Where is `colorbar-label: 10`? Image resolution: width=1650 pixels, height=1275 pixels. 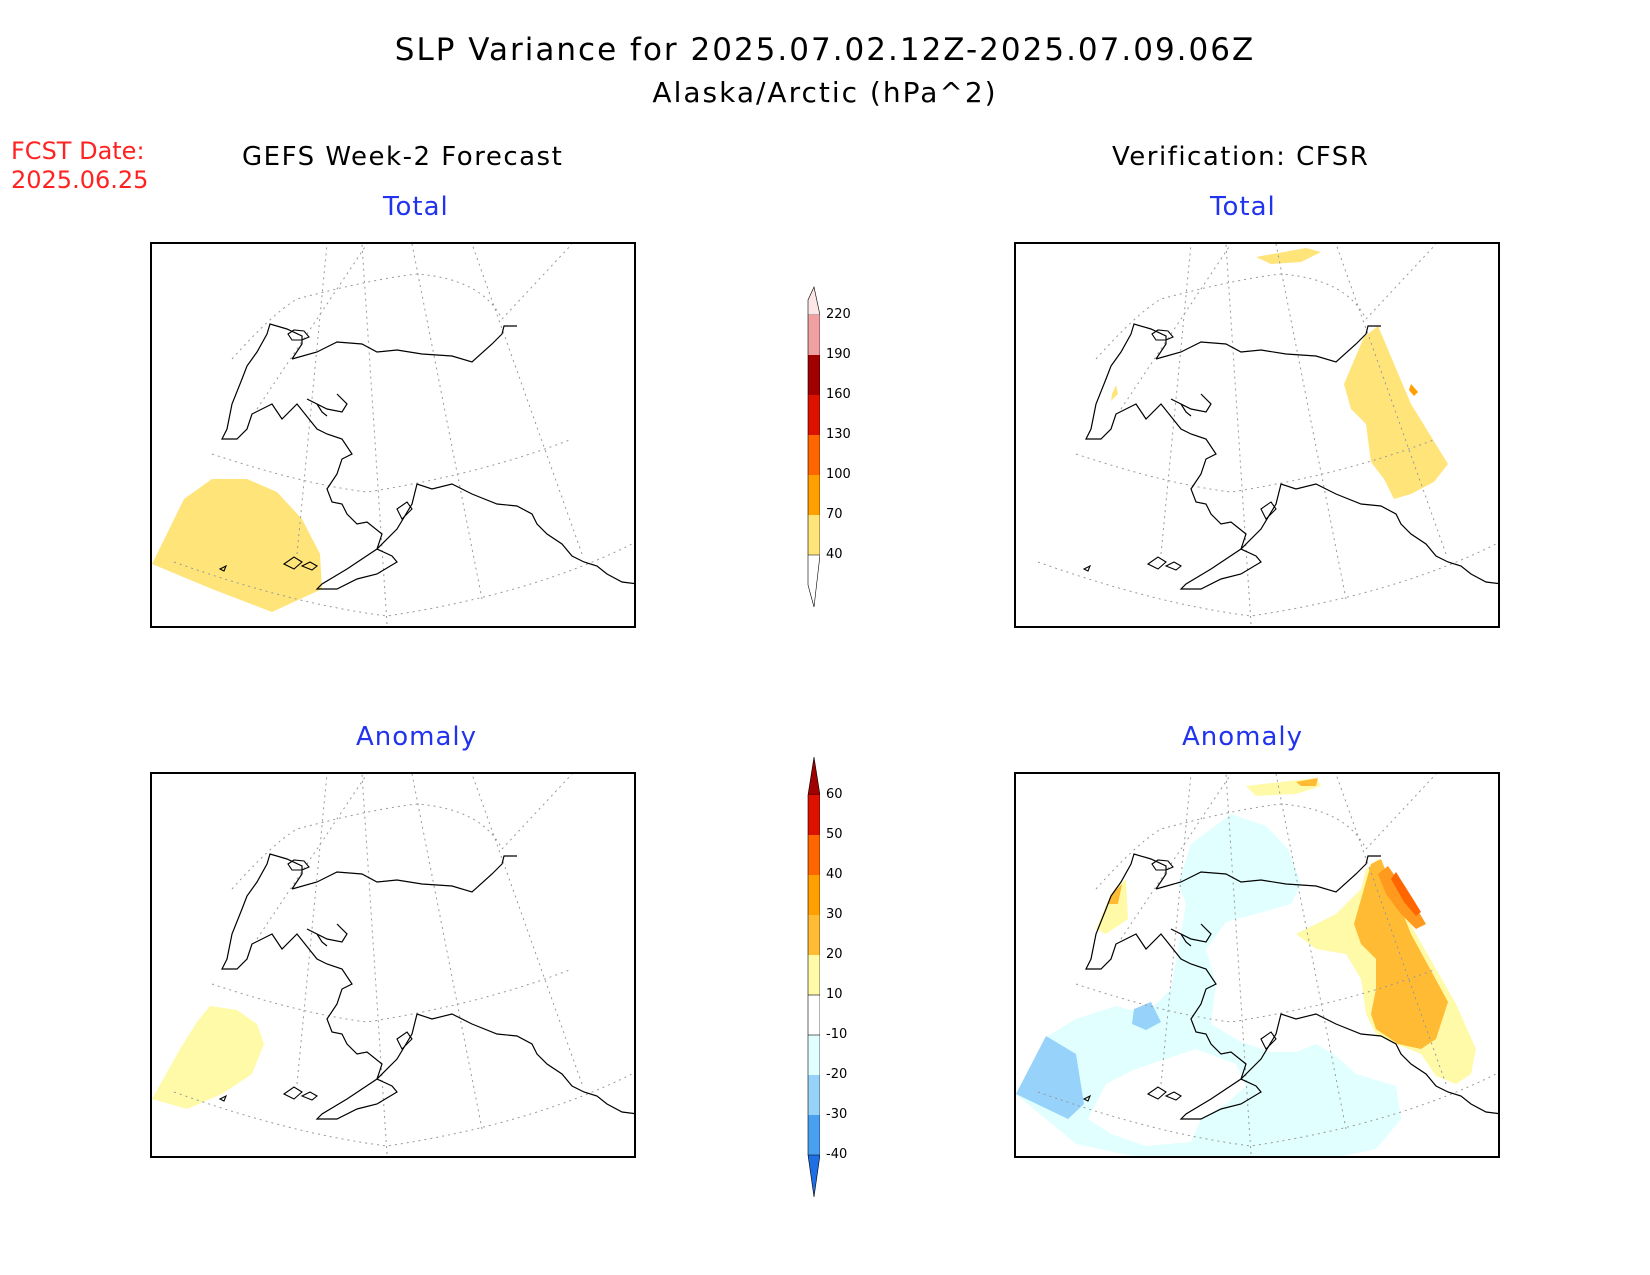 colorbar-label: 10 is located at coordinates (834, 994).